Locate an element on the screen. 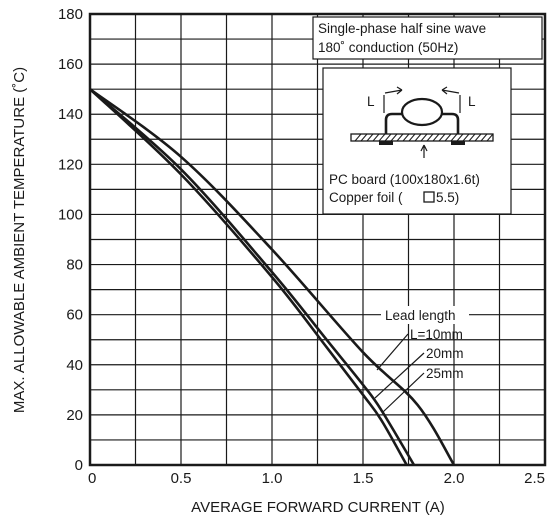 The height and width of the screenshot is (522, 559). lead-title-background is located at coordinates (425, 315).